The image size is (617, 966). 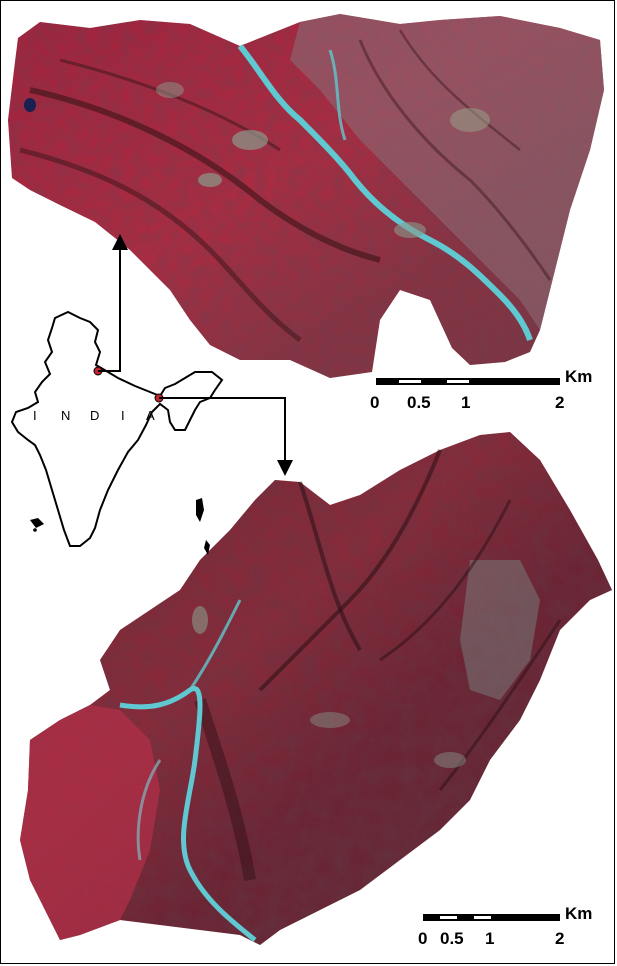 What do you see at coordinates (579, 376) in the screenshot?
I see `top-scalebar-unit: Km` at bounding box center [579, 376].